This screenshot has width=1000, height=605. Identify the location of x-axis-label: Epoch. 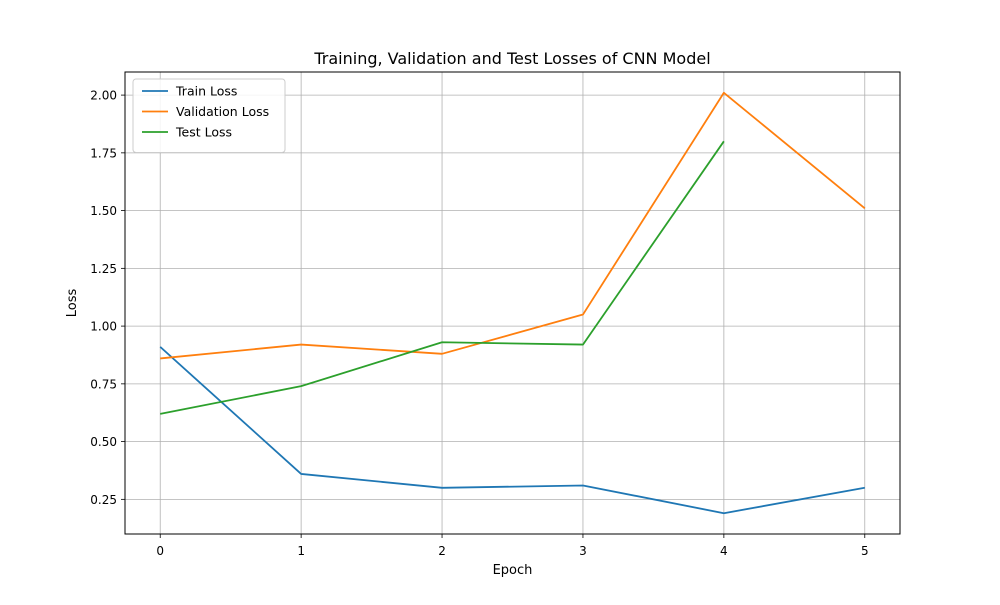
(513, 570).